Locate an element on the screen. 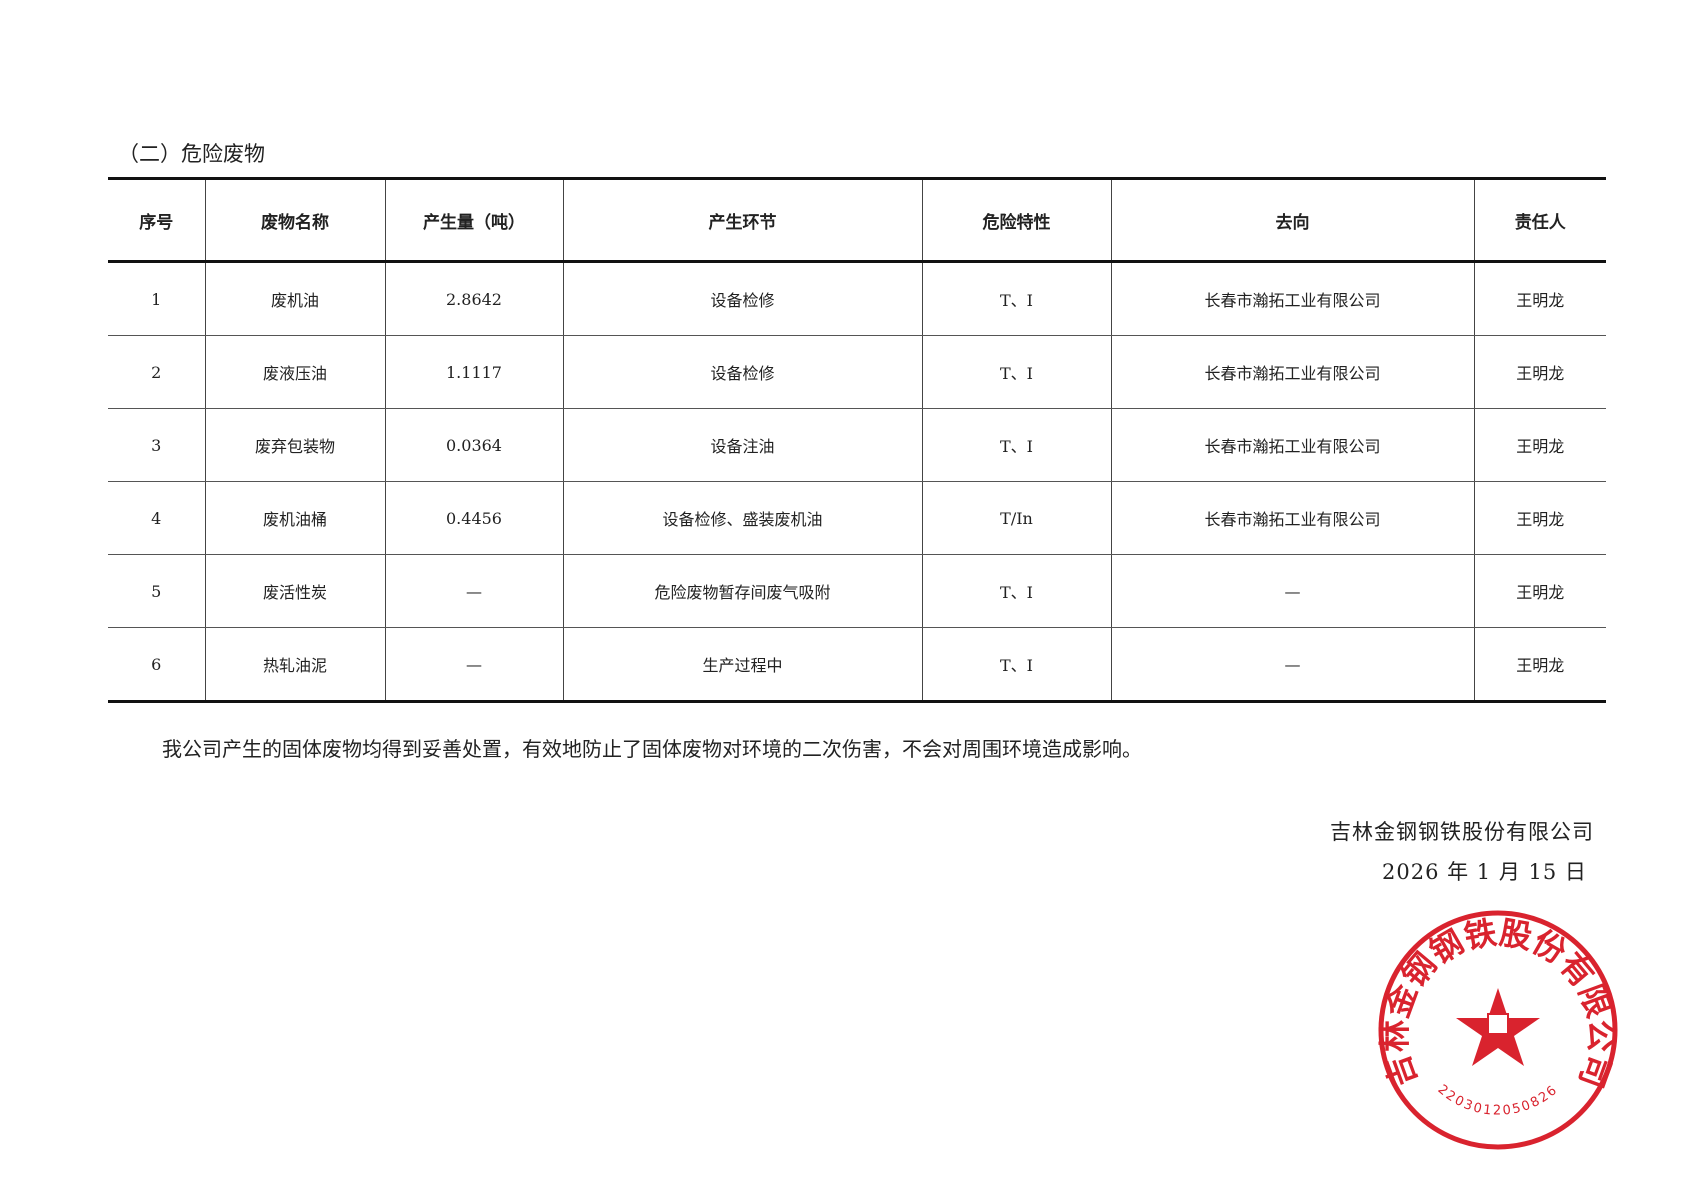 The width and height of the screenshot is (1682, 1190). table-row: 2 废液压油 1.1117 设备检修 T、I 长春市瀚拓工业有限公司 王明龙 is located at coordinates (857, 372).